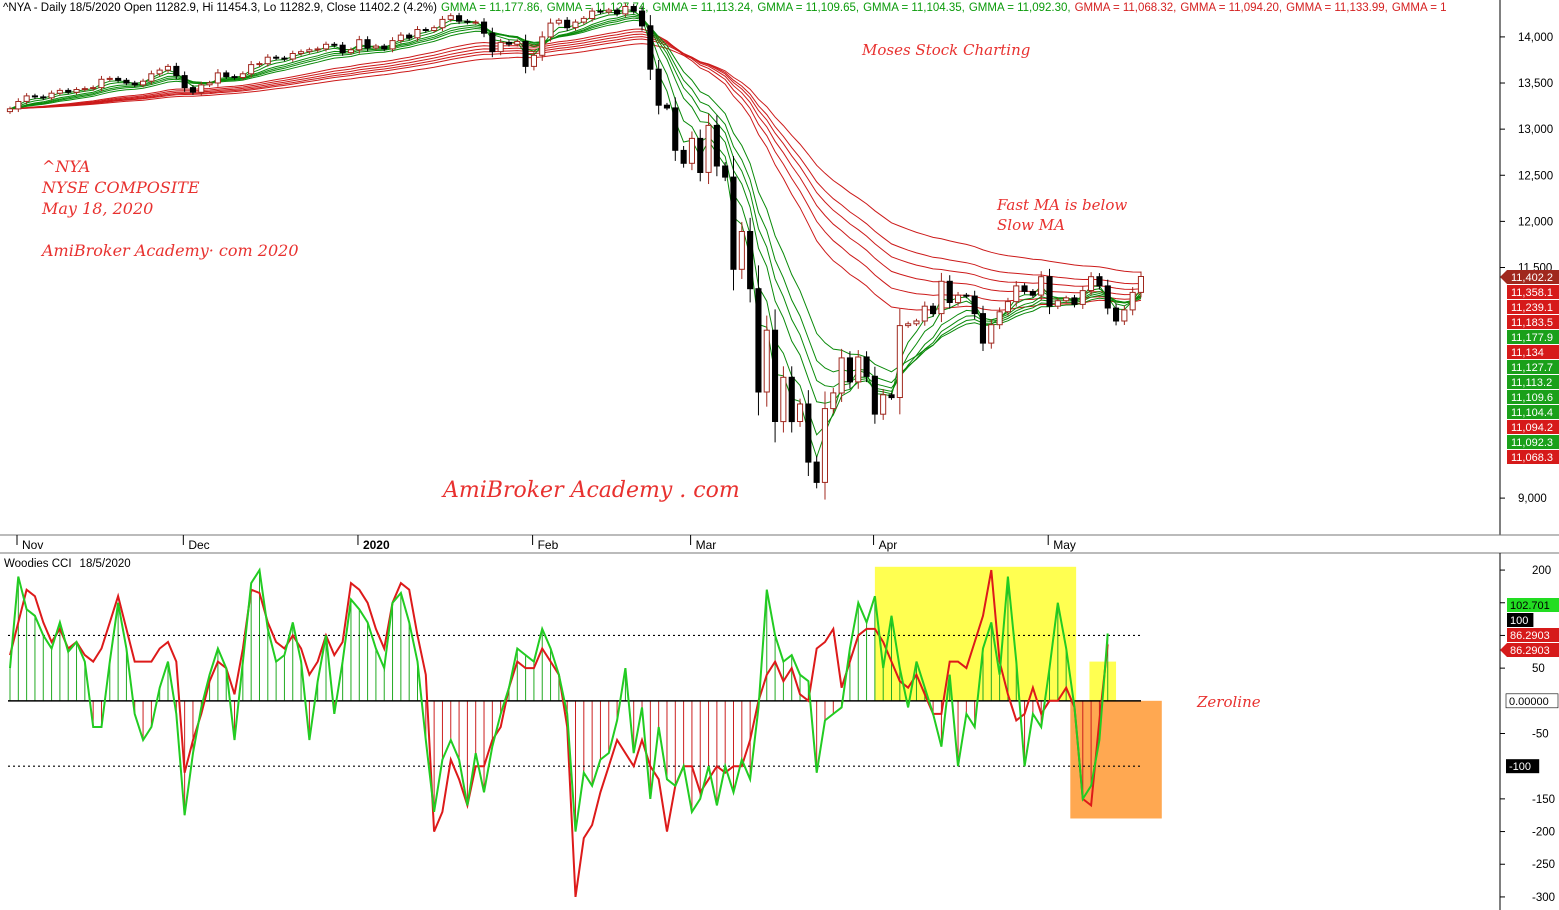 The image size is (1559, 910). I want to click on price-badge-label: 11,068.3, so click(1532, 458).